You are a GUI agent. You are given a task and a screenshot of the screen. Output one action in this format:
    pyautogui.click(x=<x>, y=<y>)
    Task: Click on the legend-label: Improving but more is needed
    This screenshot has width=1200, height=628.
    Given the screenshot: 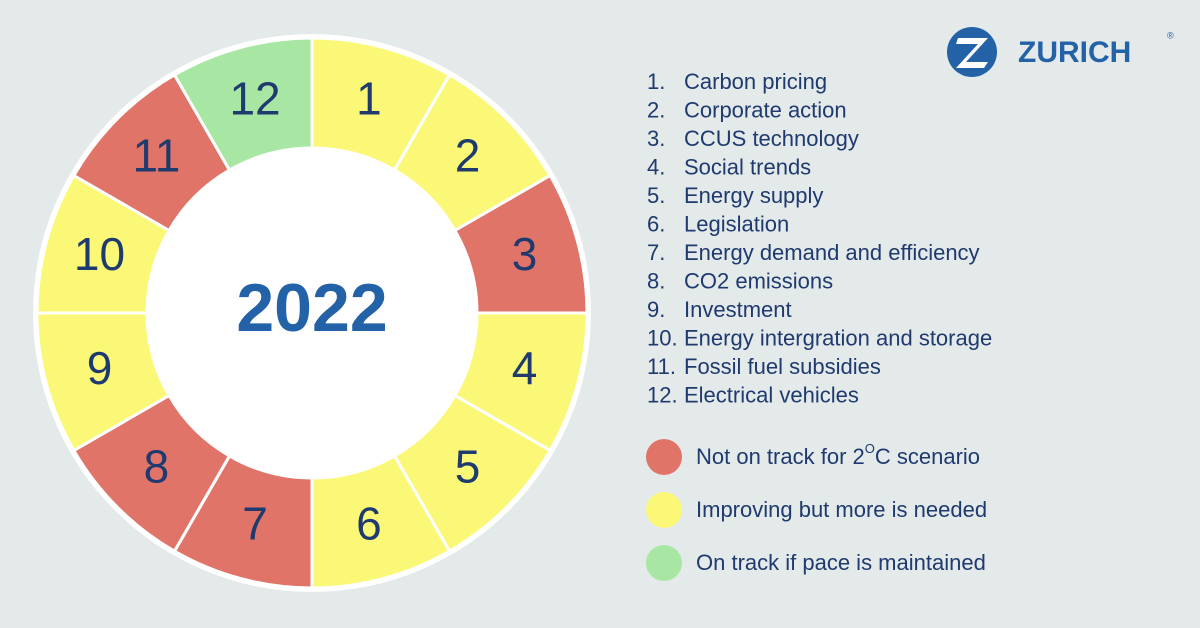 What is the action you would take?
    pyautogui.click(x=841, y=509)
    